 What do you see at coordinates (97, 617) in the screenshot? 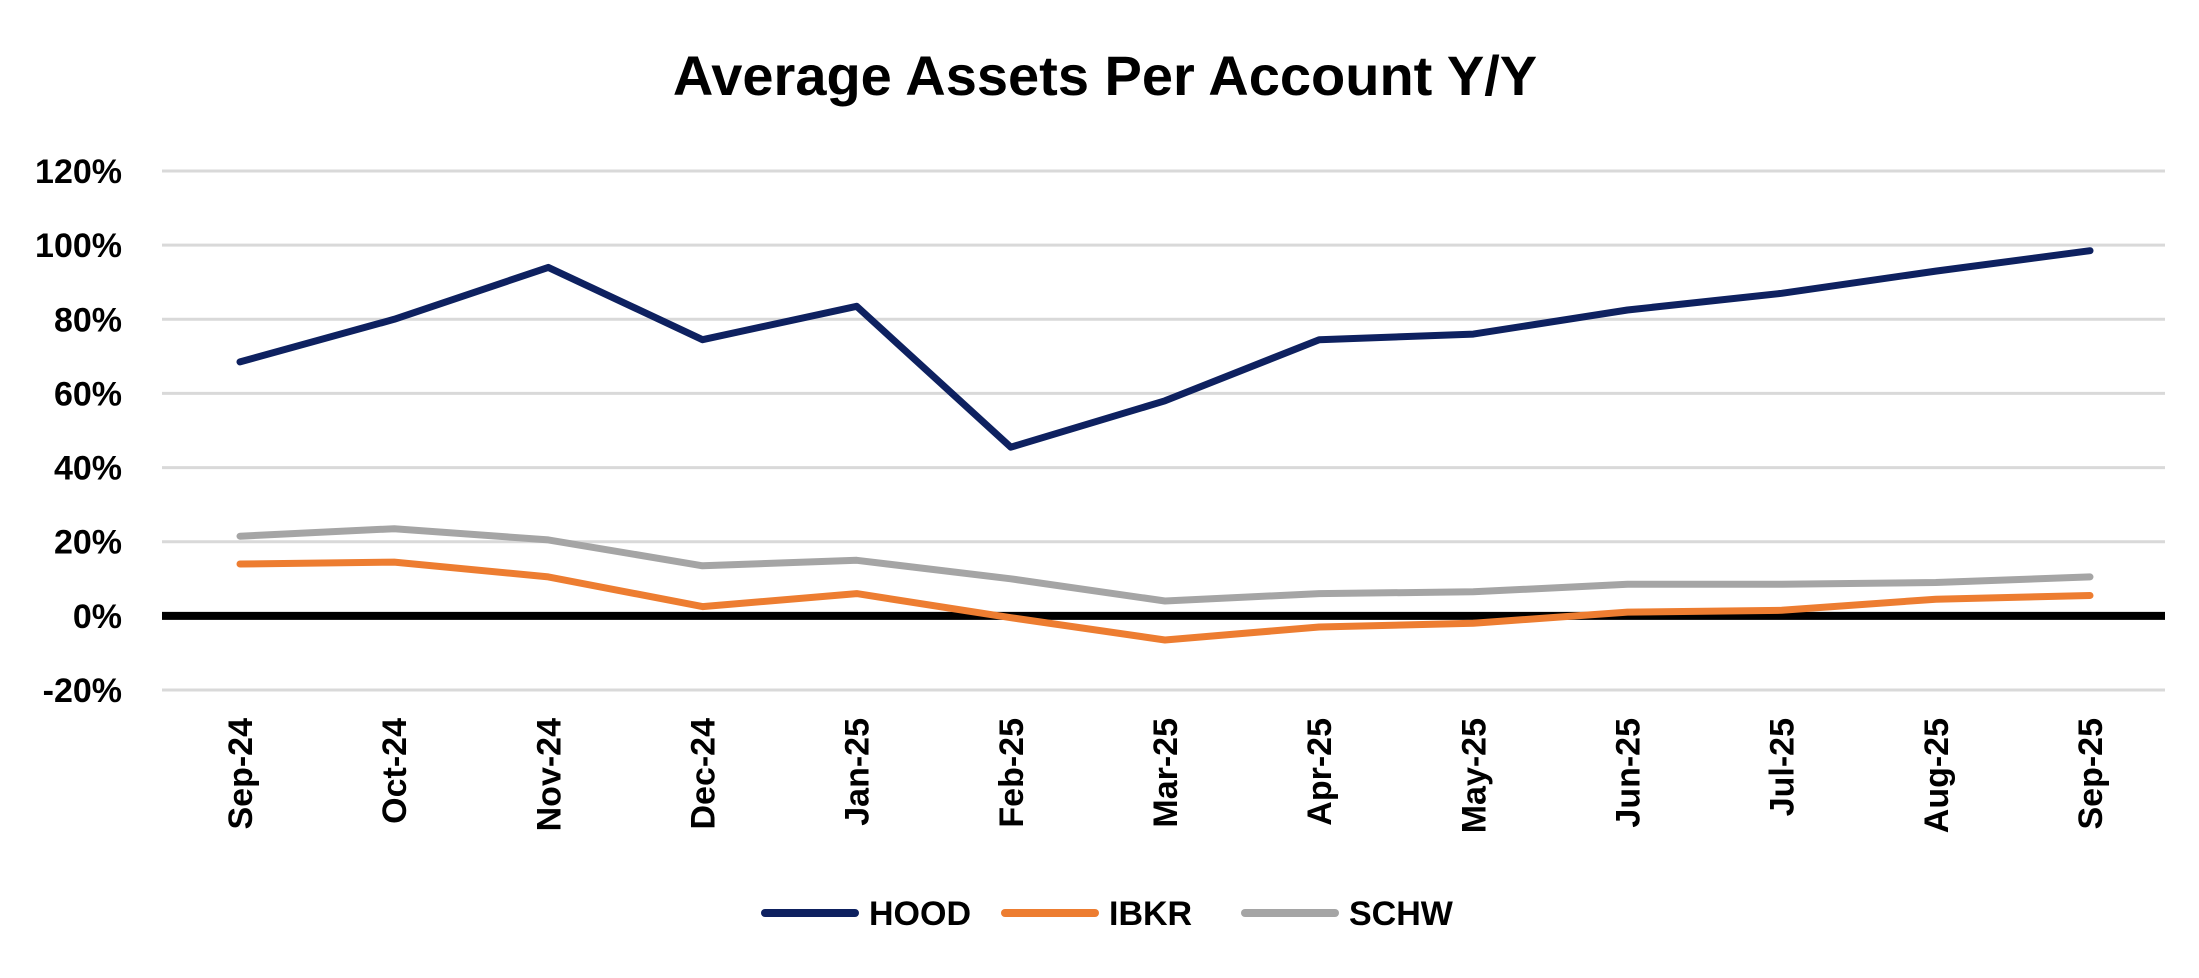
I see `y-tick-label: 0%` at bounding box center [97, 617].